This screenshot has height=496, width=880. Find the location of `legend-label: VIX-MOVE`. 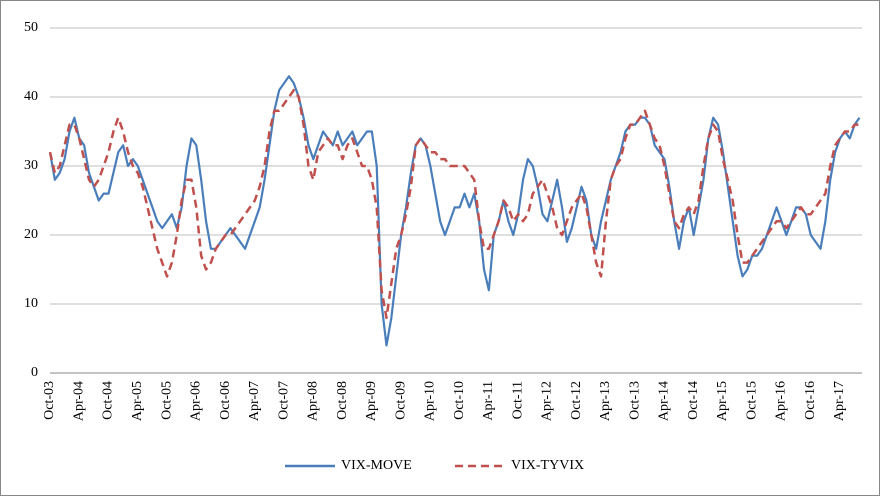

legend-label: VIX-MOVE is located at coordinates (376, 465).